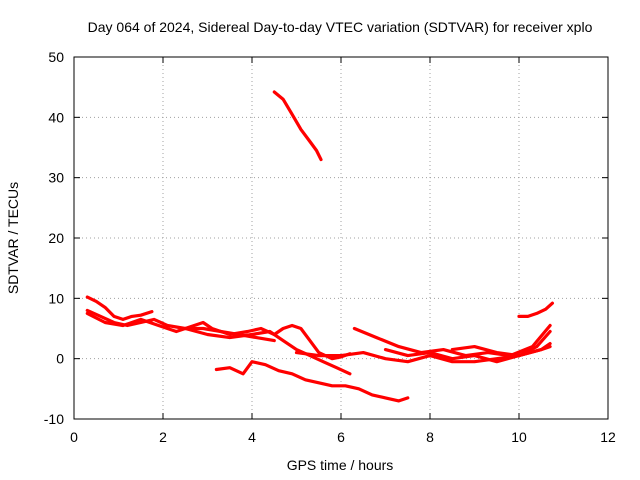 This screenshot has height=480, width=640. What do you see at coordinates (56, 117) in the screenshot?
I see `y-tick-label: 40` at bounding box center [56, 117].